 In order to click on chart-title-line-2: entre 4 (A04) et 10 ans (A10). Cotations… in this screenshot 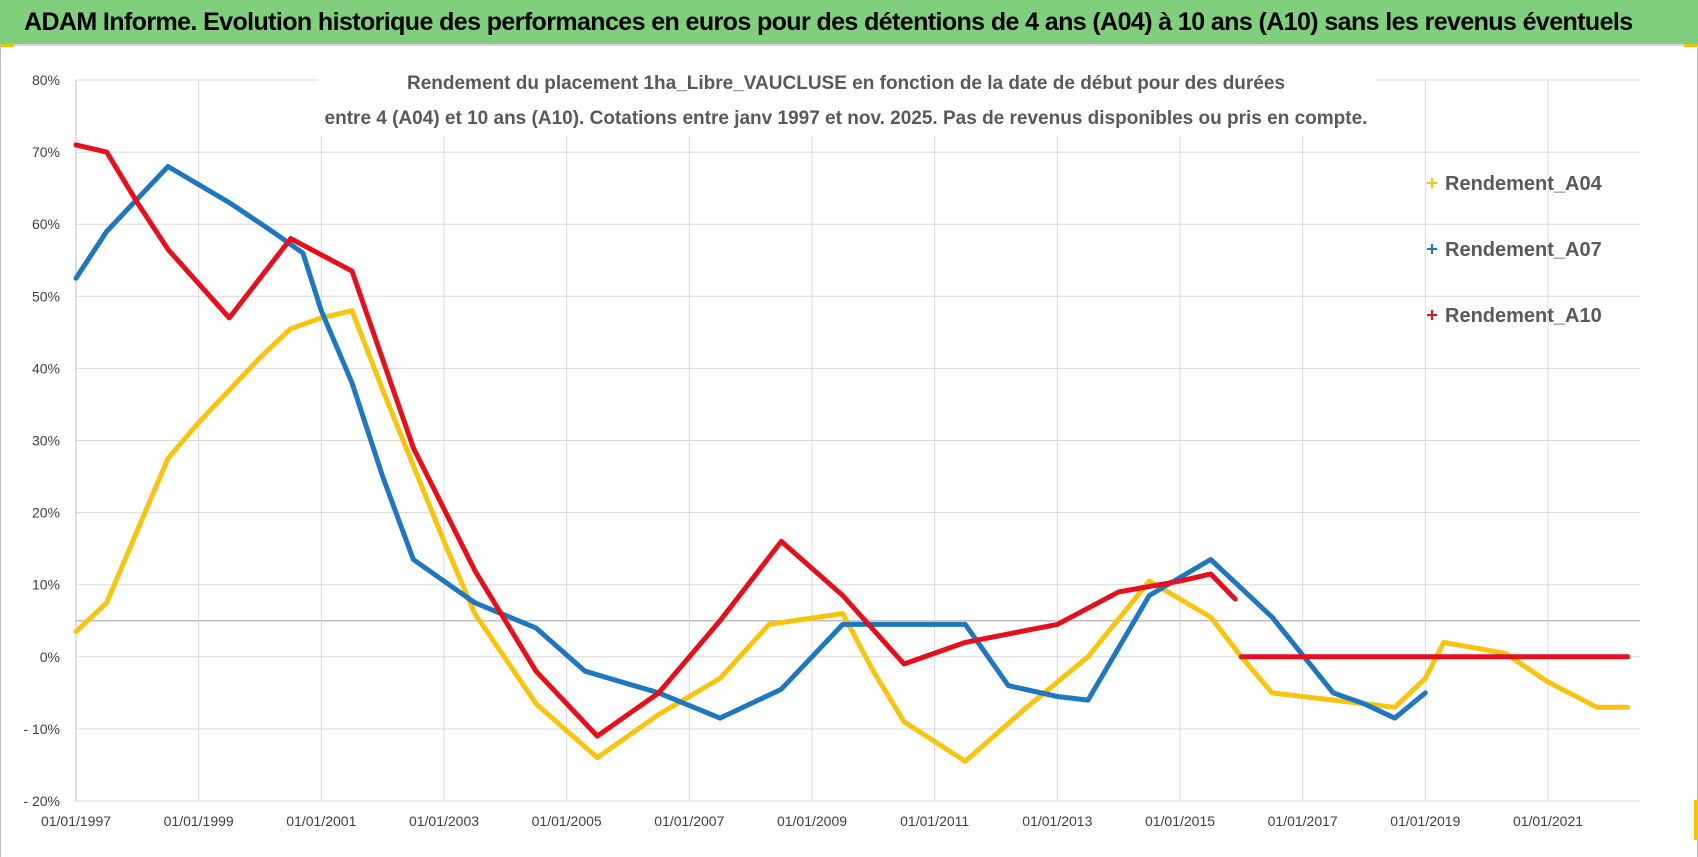, I will do `click(846, 118)`.